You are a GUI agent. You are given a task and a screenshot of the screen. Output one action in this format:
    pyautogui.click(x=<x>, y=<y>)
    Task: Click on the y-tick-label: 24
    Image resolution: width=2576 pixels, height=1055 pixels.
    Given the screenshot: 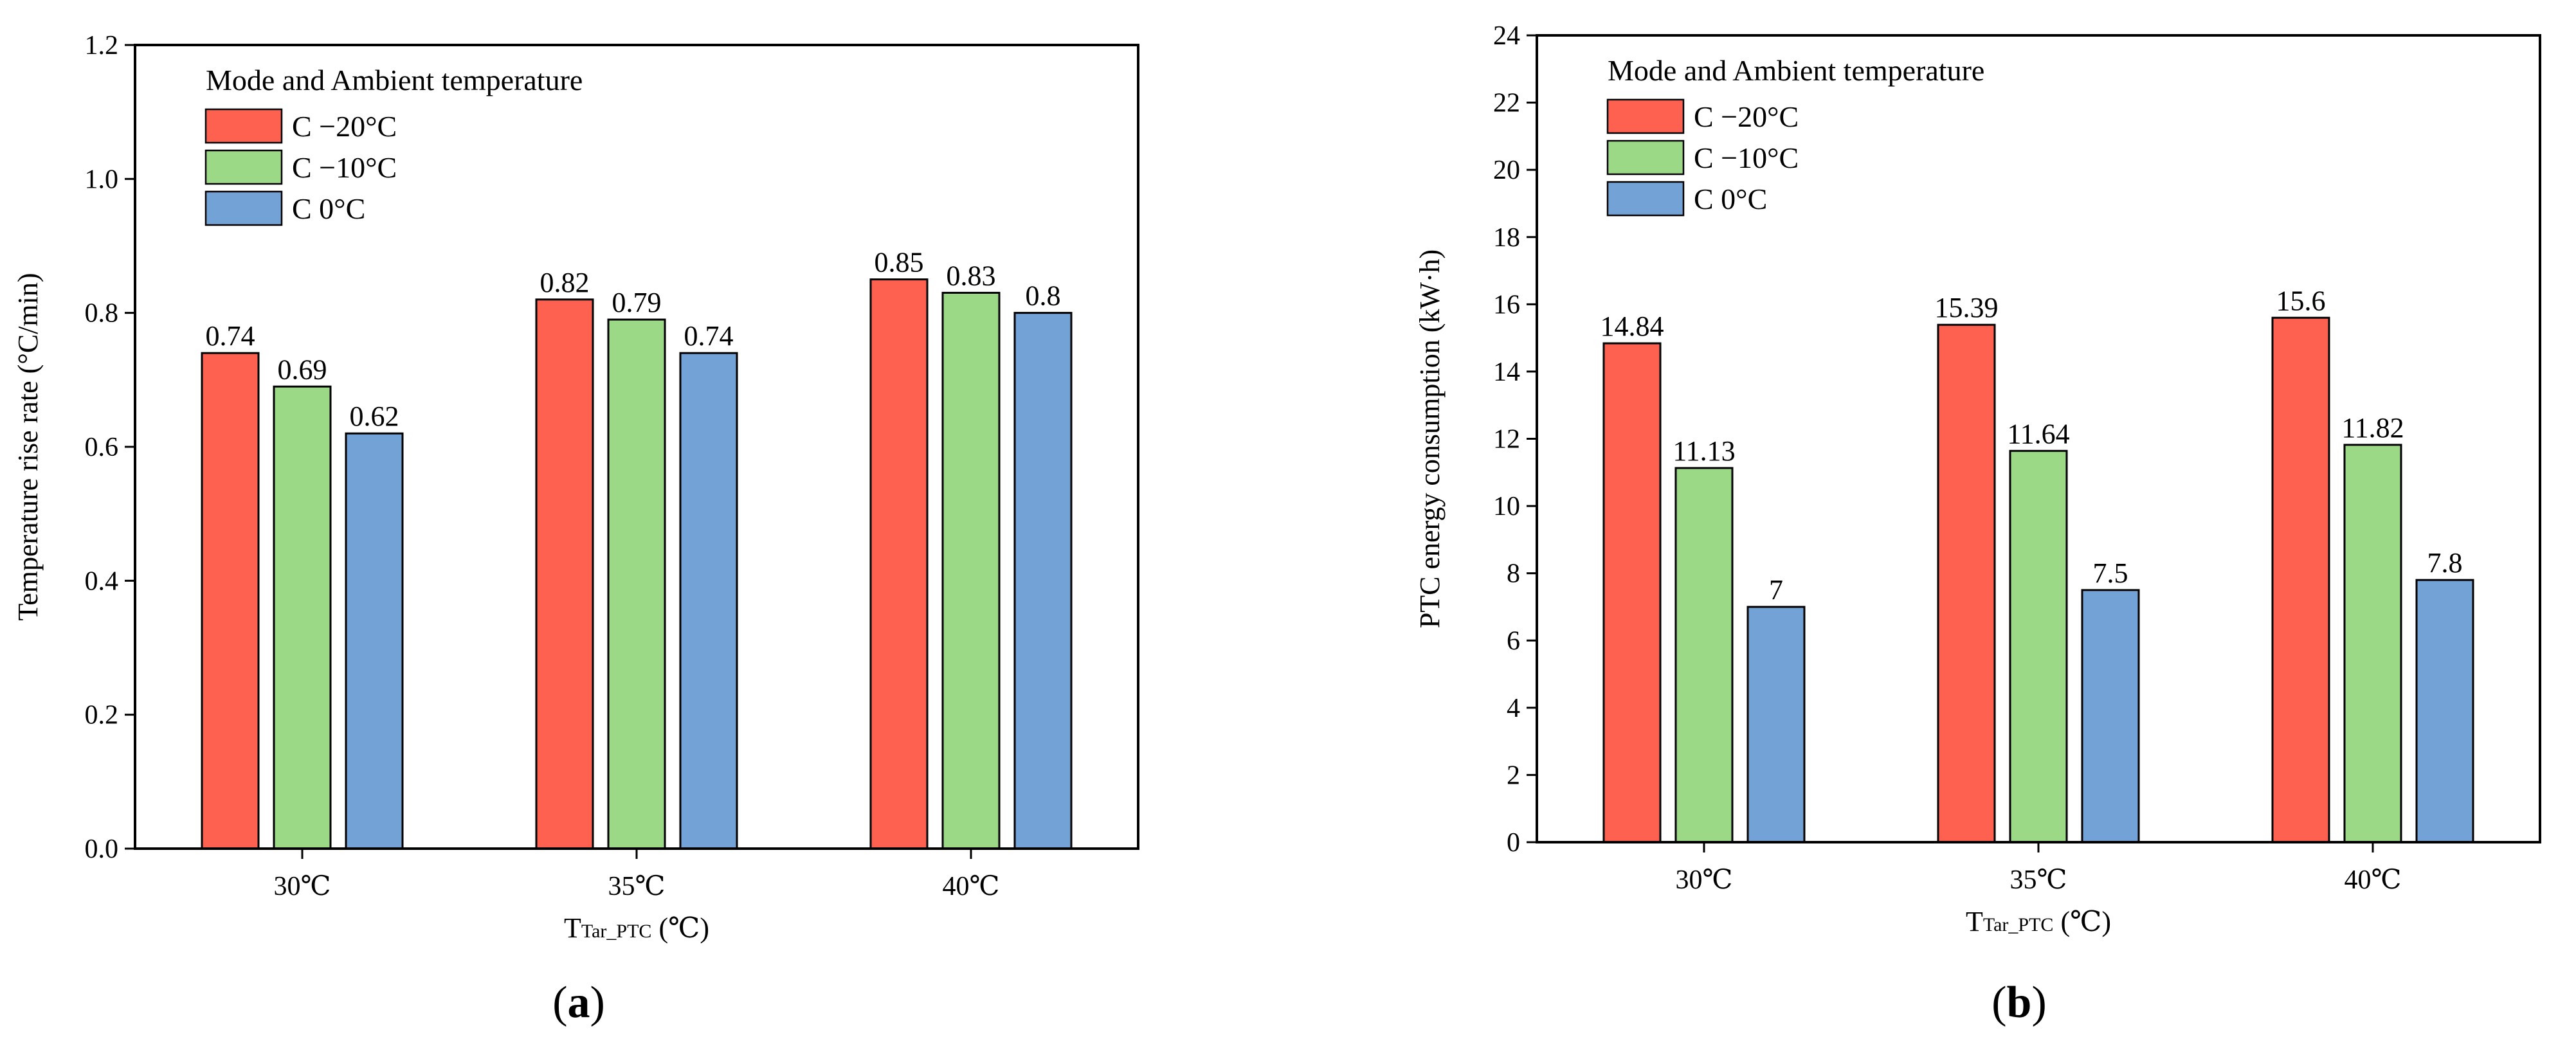 What is the action you would take?
    pyautogui.click(x=1506, y=36)
    